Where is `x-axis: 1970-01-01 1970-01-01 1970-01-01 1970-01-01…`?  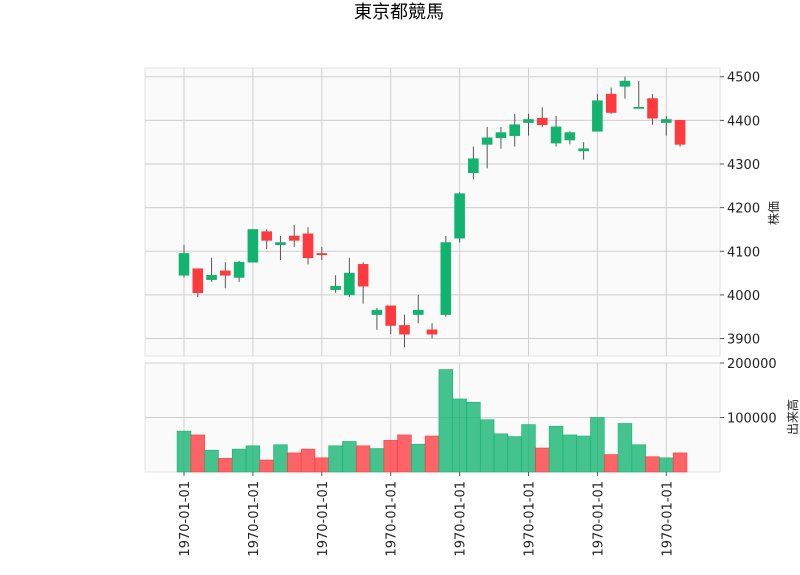
x-axis: 1970-01-01 1970-01-01 1970-01-01 1970-01-01… is located at coordinates (426, 514).